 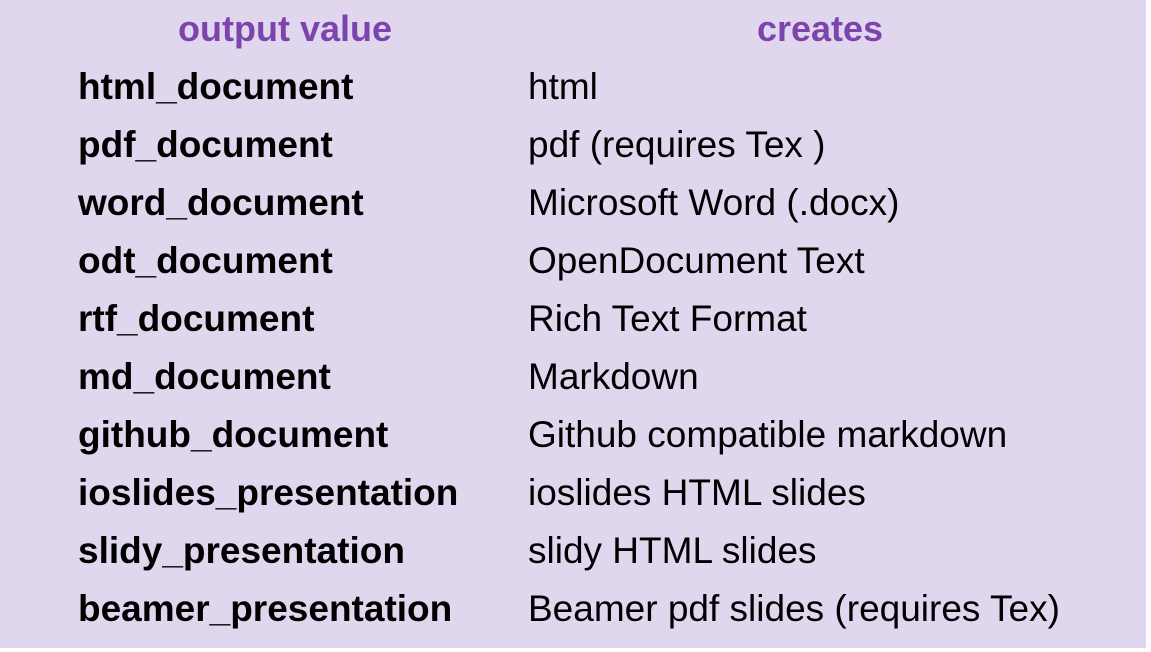 I want to click on creates-cell: Microsoft Word (.docx), so click(x=714, y=202).